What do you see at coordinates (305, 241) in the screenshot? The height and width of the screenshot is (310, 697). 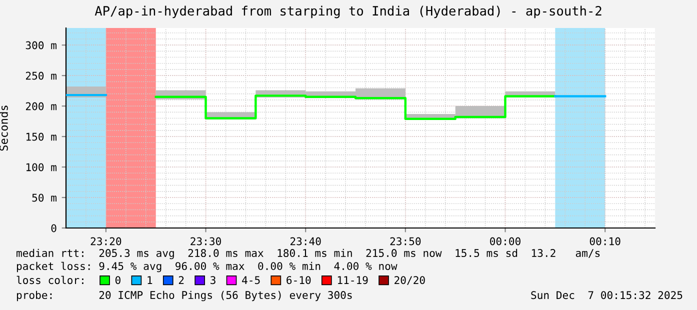 I see `x-tick-label: 23:40` at bounding box center [305, 241].